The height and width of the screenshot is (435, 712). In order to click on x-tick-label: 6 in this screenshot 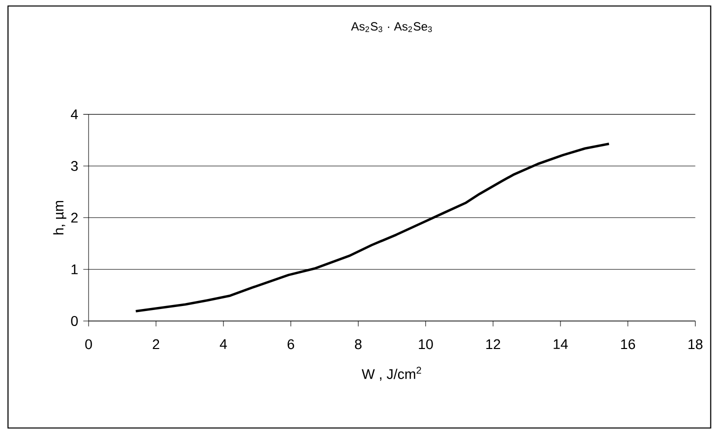, I will do `click(291, 344)`.